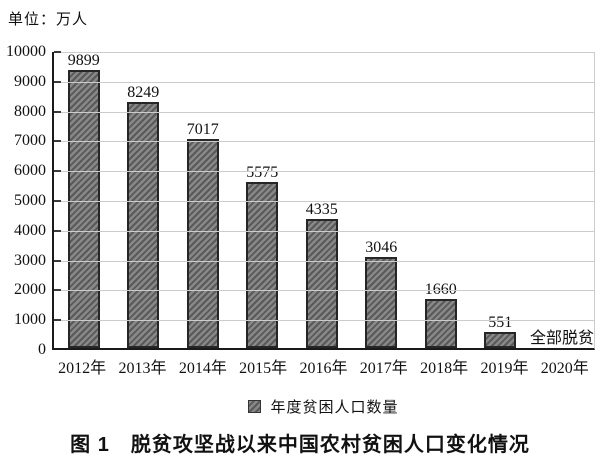  What do you see at coordinates (501, 200) in the screenshot?
I see `bar-column: 551` at bounding box center [501, 200].